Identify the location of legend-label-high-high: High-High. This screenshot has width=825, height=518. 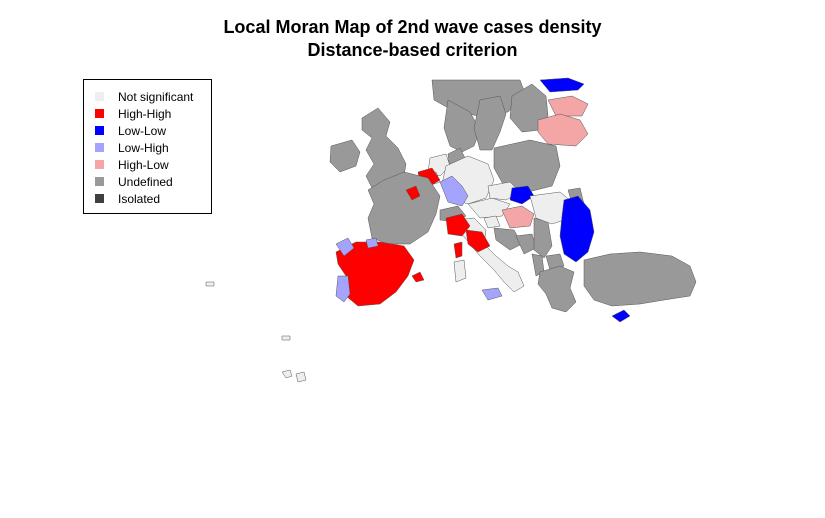
(145, 113).